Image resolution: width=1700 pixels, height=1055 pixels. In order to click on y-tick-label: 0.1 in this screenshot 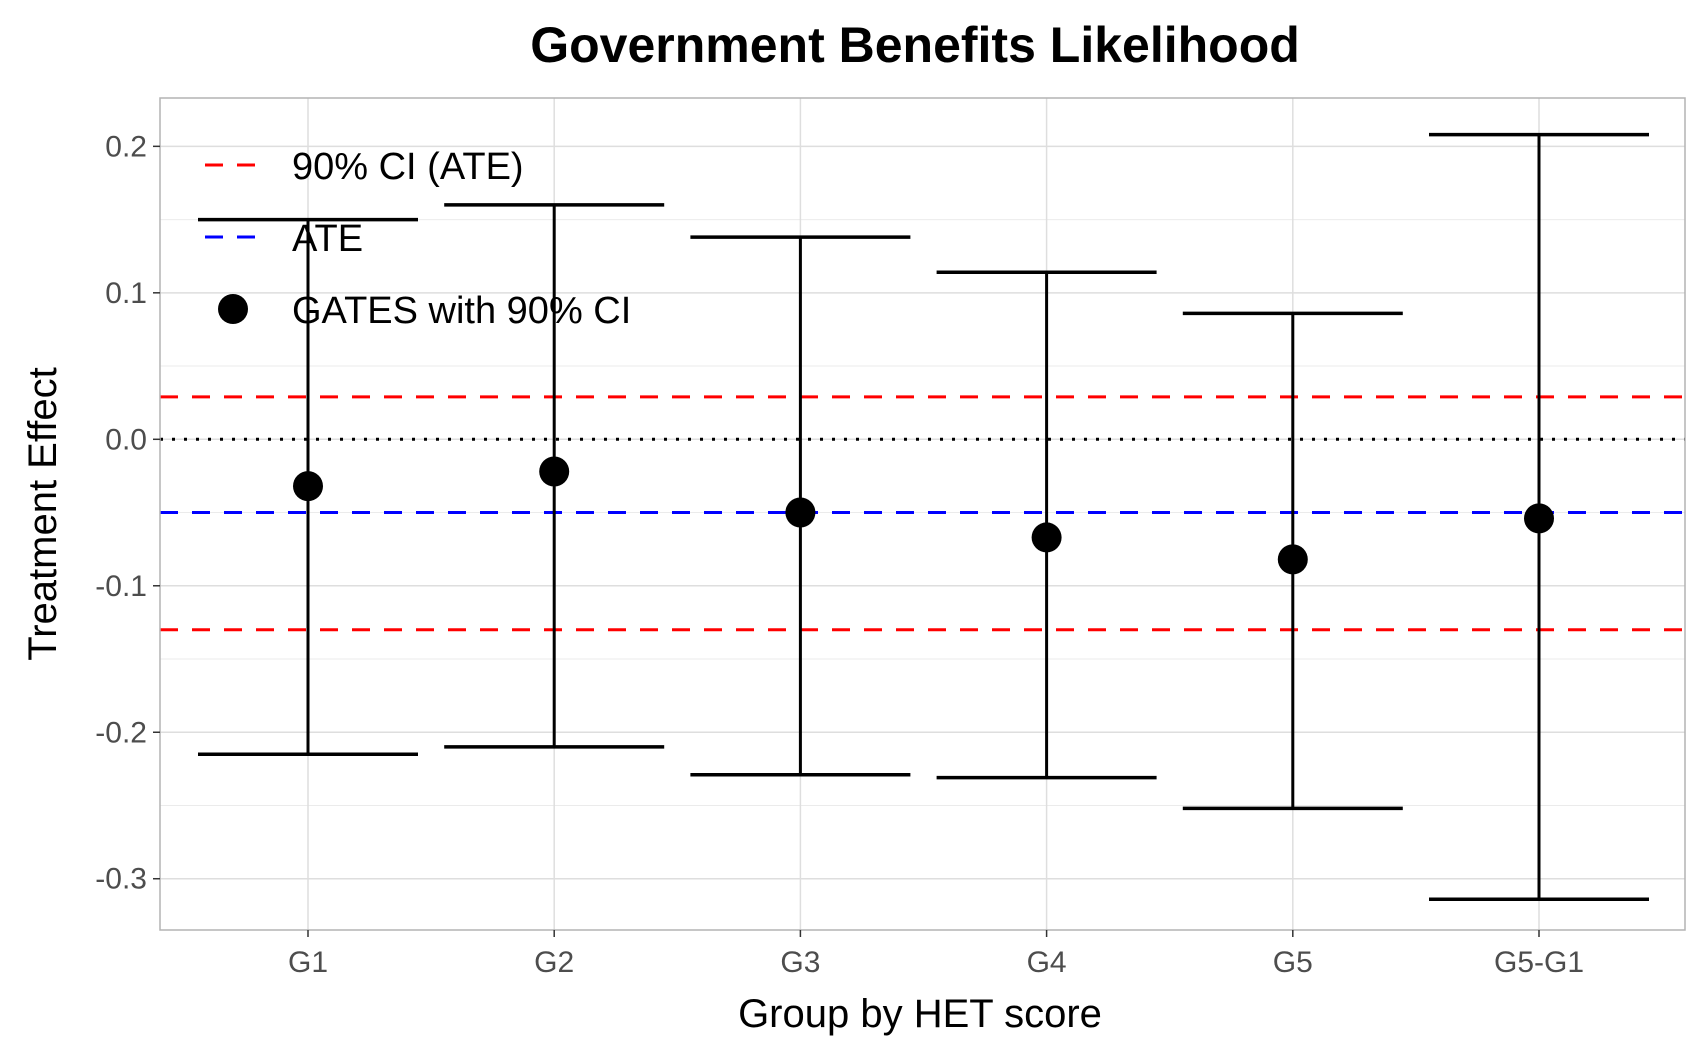, I will do `click(126, 293)`.